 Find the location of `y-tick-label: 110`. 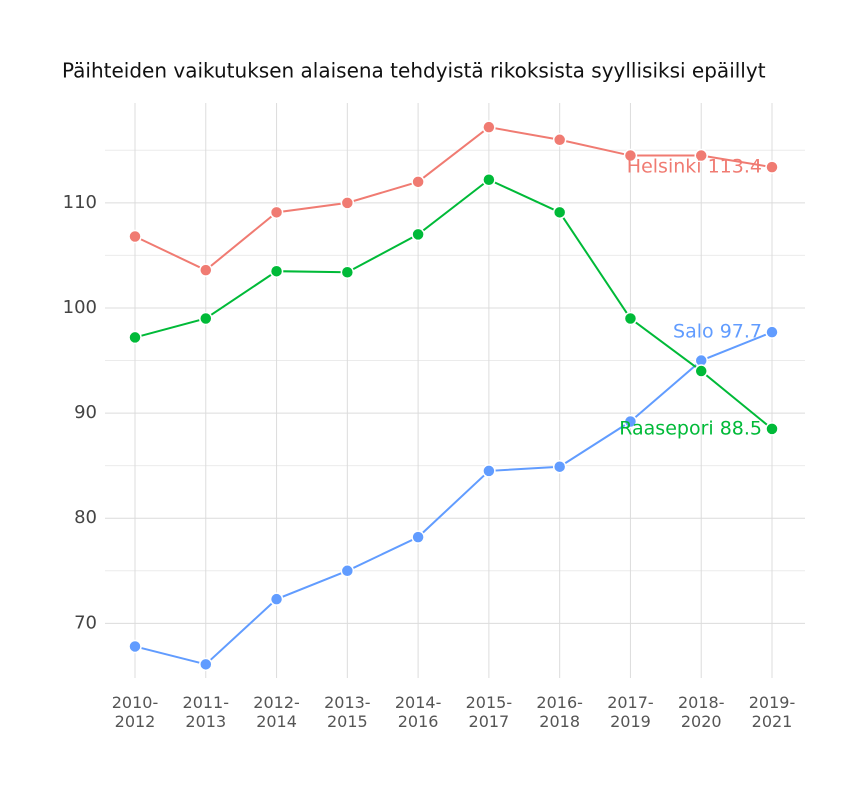

y-tick-label: 110 is located at coordinates (80, 202).